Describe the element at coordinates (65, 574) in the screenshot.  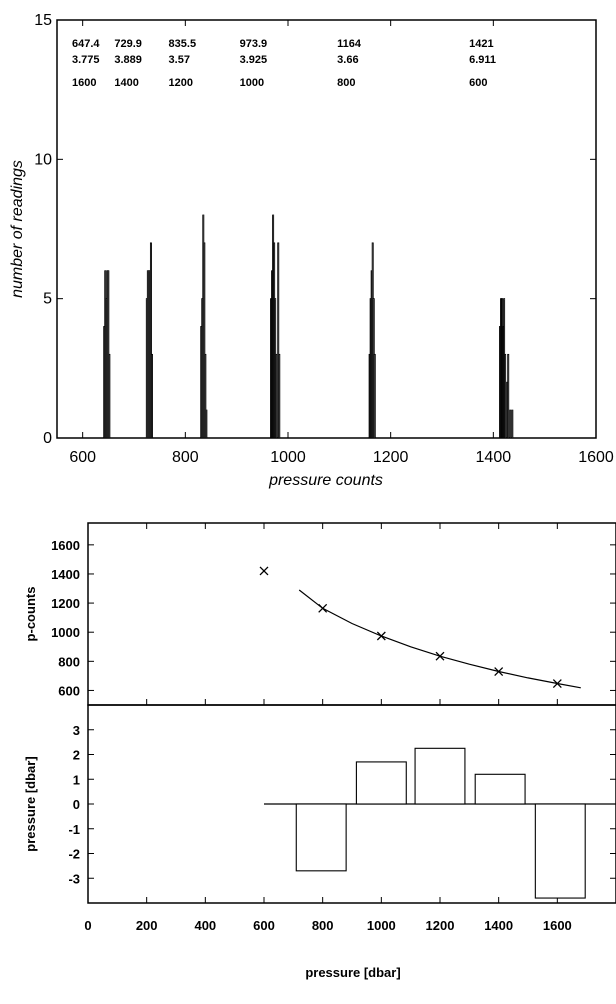
I see `calibration-y-tick-label: 1400` at that location.